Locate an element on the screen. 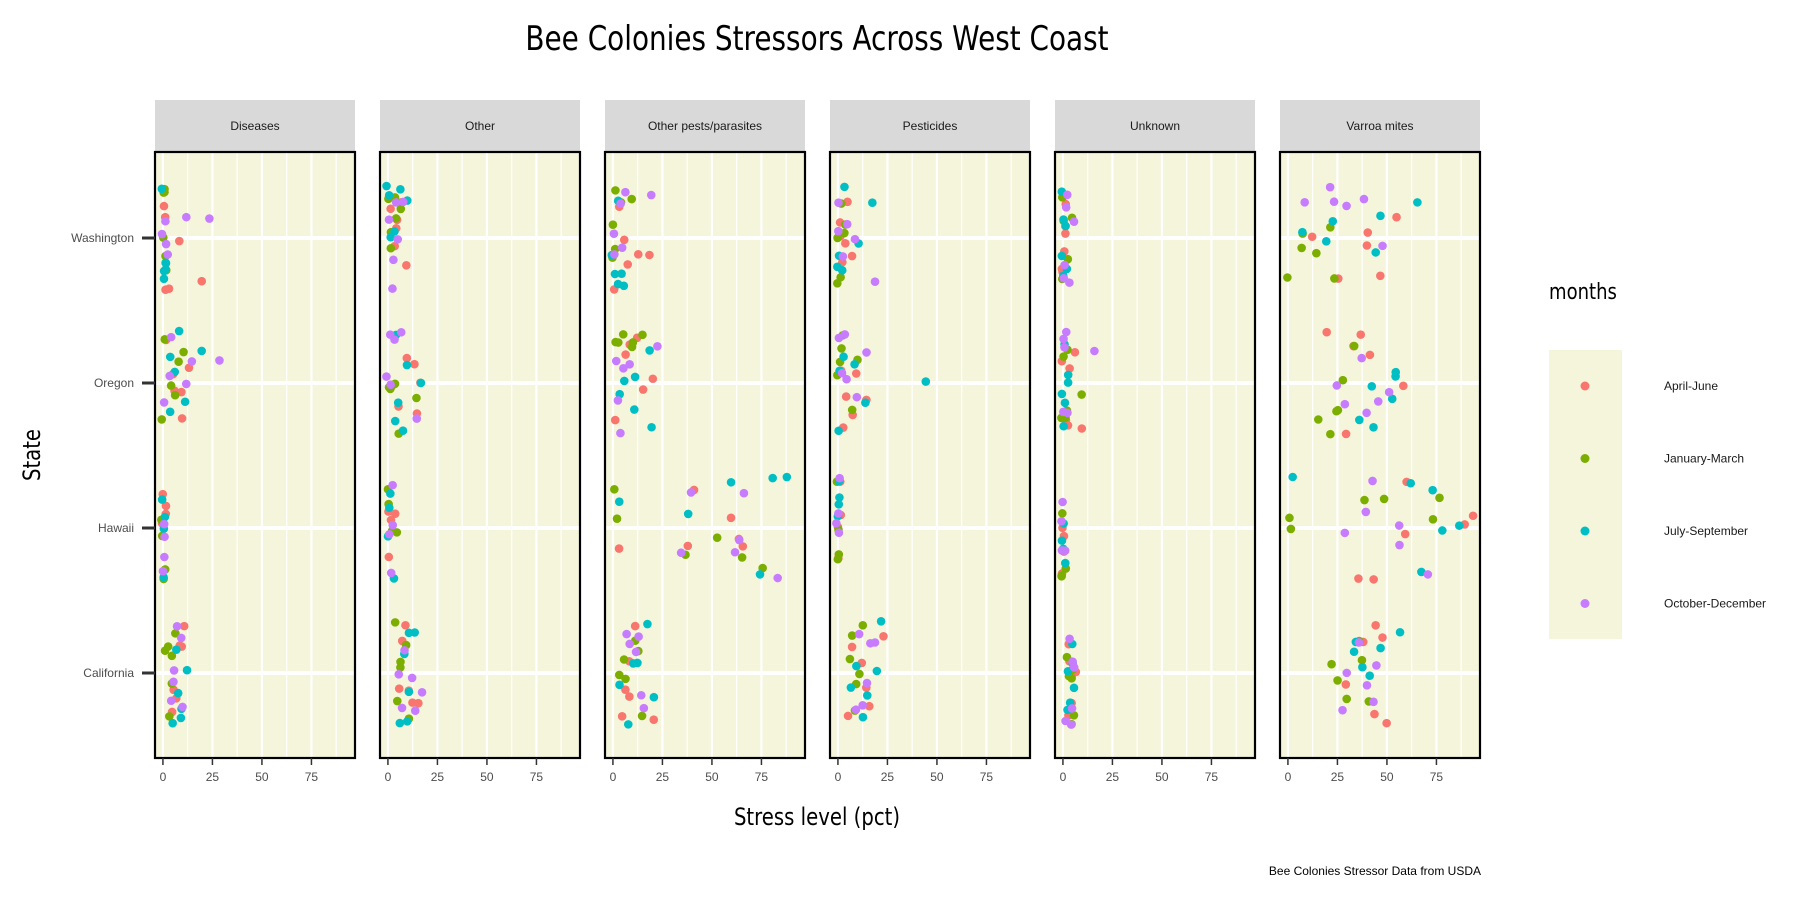 The width and height of the screenshot is (1800, 900). facet-strip-label: Diseases is located at coordinates (254, 126).